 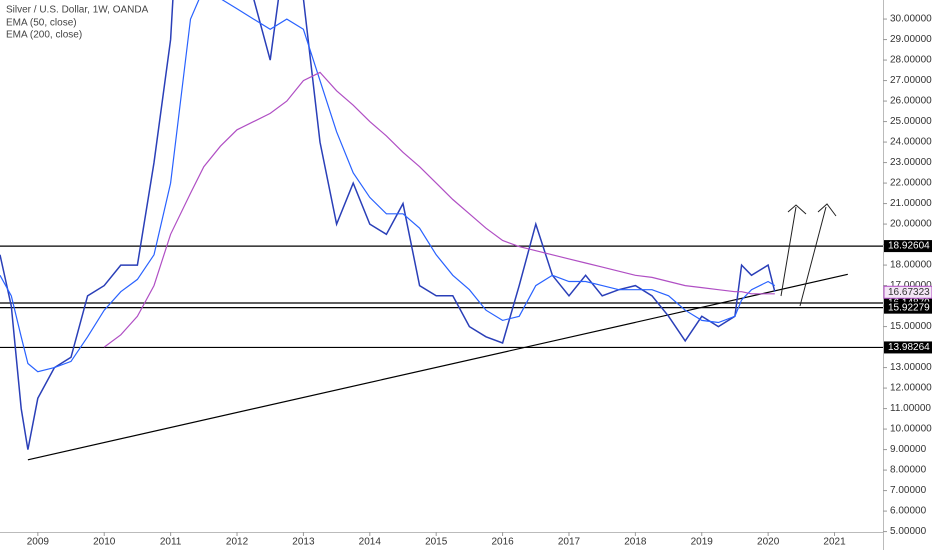 I want to click on y-tick-label: 7.00000, so click(x=908, y=490).